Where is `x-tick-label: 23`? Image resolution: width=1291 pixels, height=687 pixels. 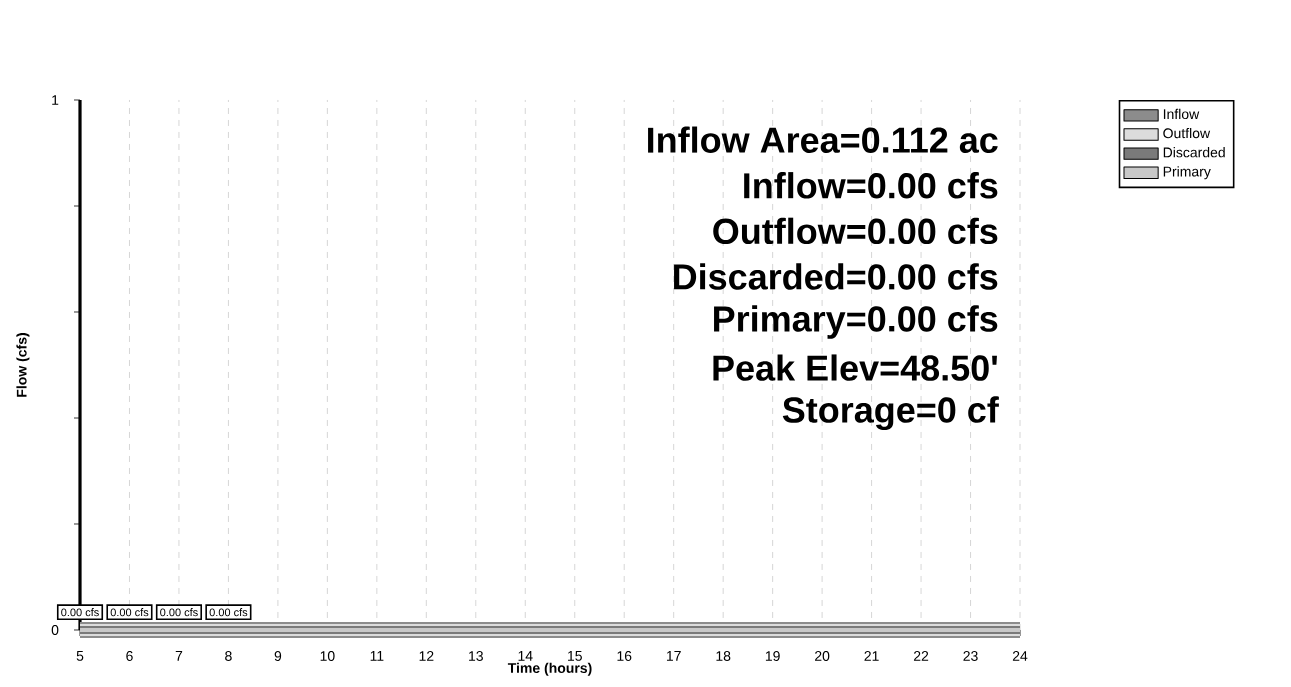 x-tick-label: 23 is located at coordinates (970, 656).